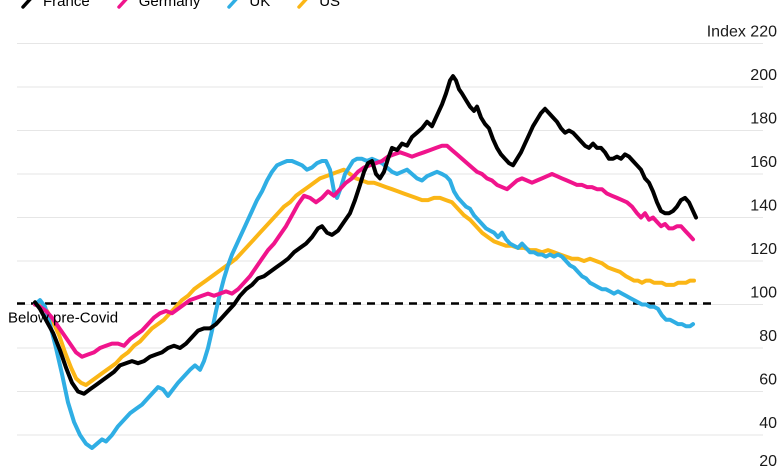 The image size is (780, 470). What do you see at coordinates (763, 206) in the screenshot?
I see `y-tick-label-140: 140` at bounding box center [763, 206].